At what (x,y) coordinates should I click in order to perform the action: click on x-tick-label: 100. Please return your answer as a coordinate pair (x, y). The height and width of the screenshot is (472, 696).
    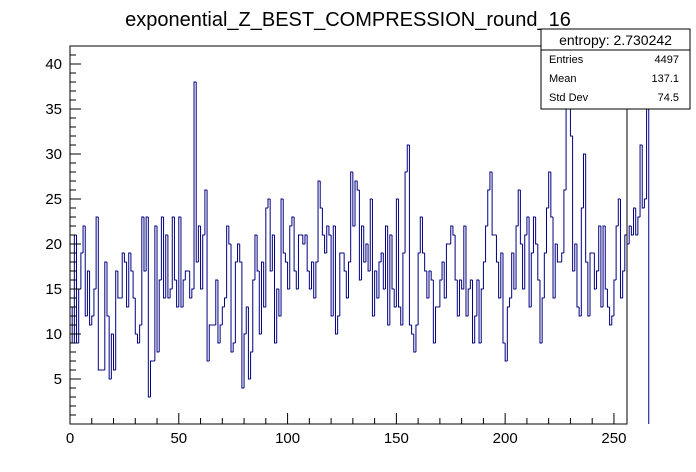
    Looking at the image, I should click on (287, 438).